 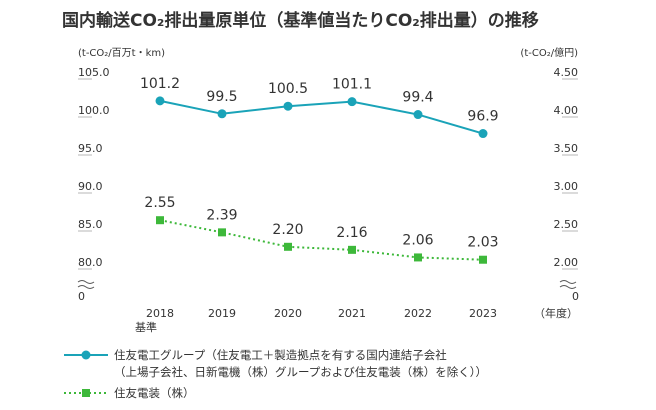 I want to click on left-tick-label: 90.0, so click(x=90, y=186).